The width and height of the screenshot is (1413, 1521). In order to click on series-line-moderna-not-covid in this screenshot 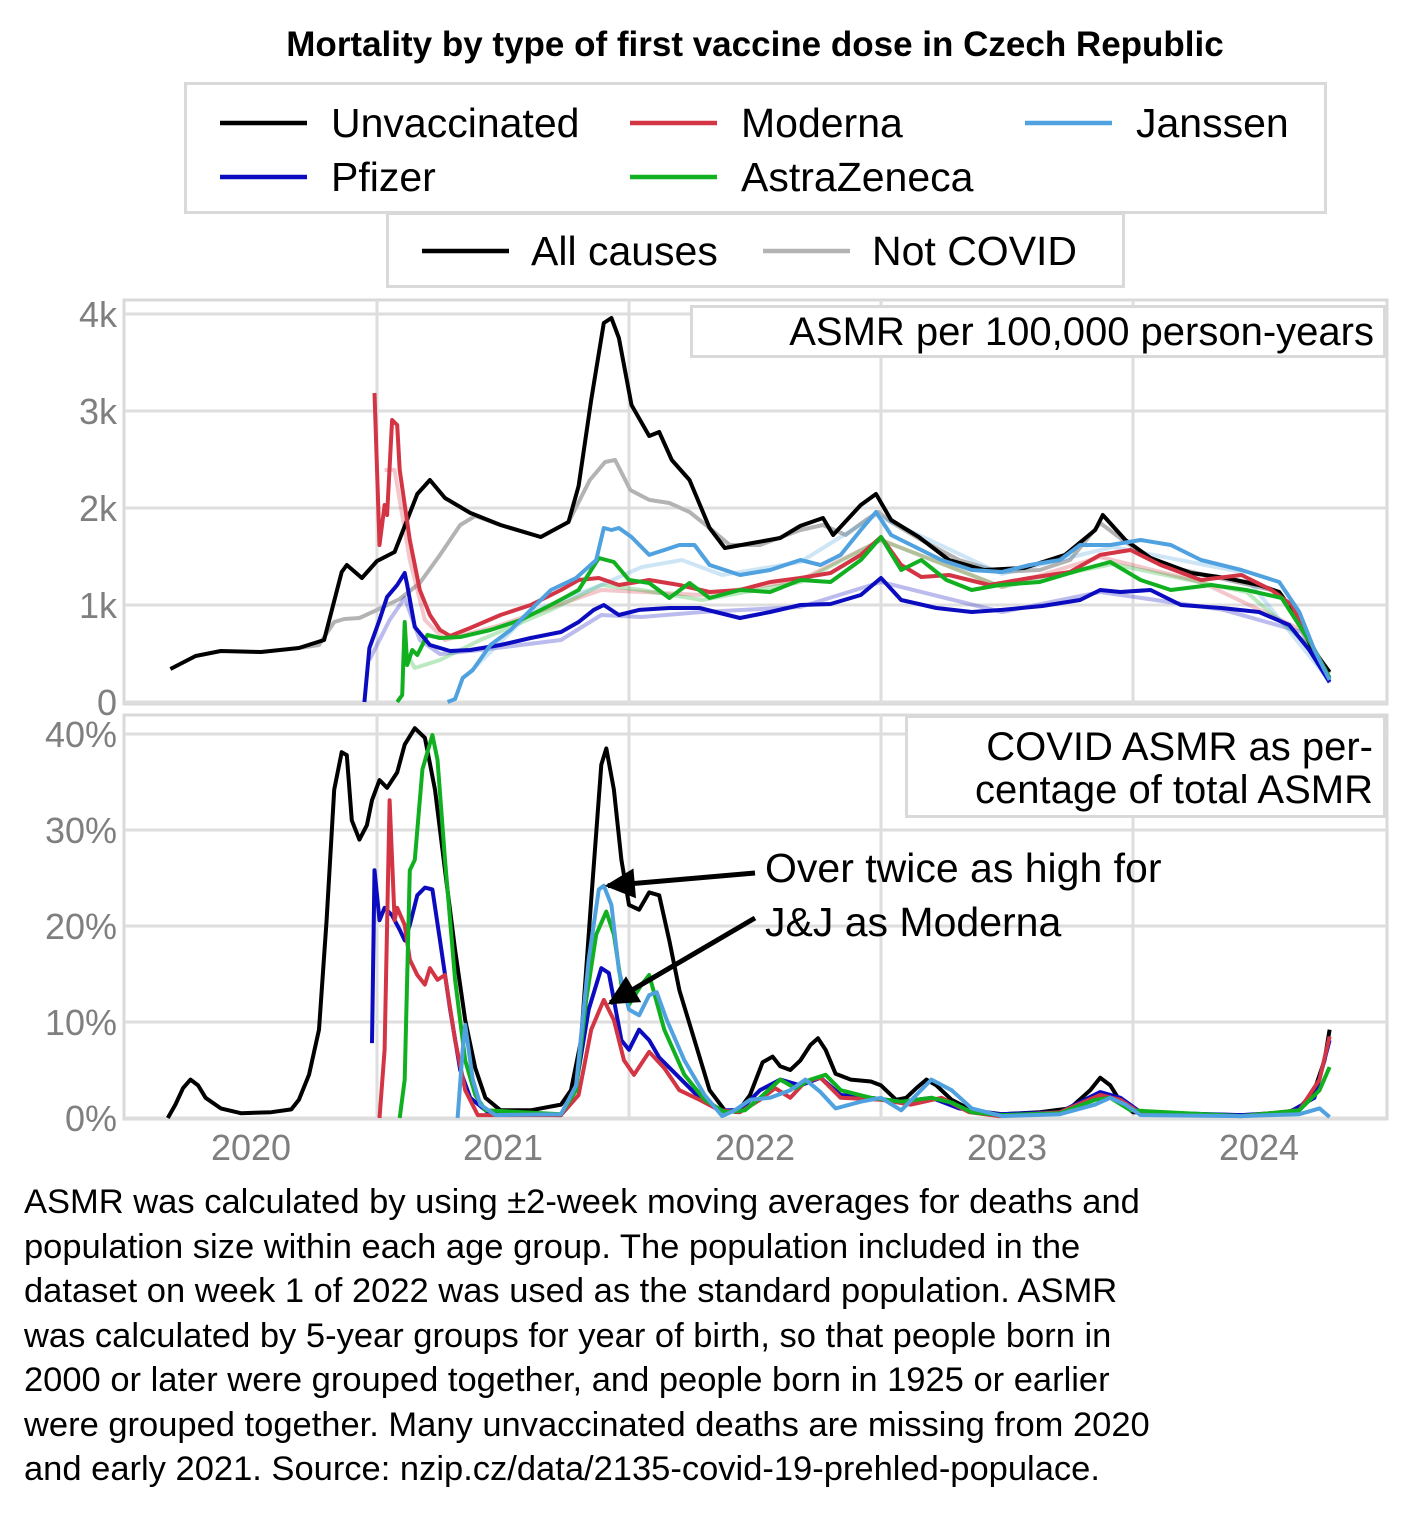, I will do `click(858, 574)`.